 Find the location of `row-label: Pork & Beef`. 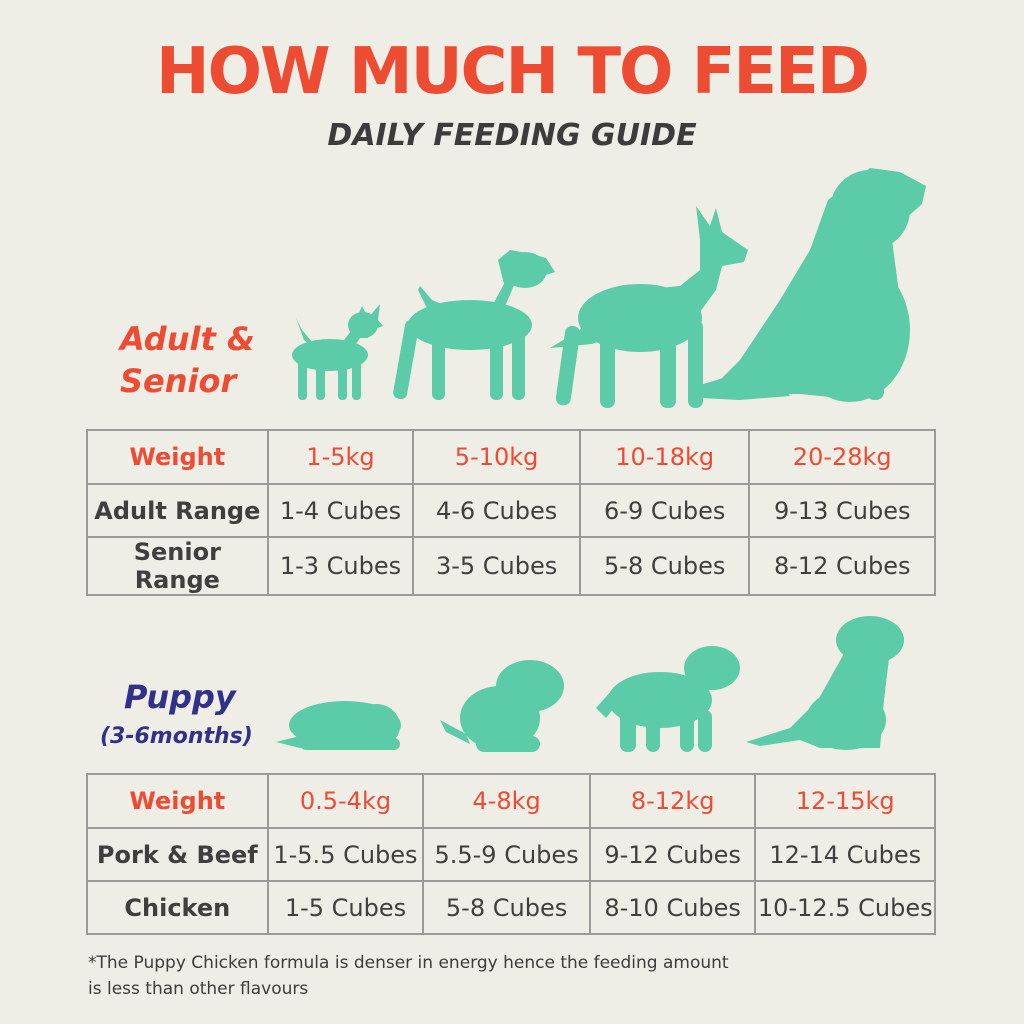

row-label: Pork & Beef is located at coordinates (177, 854).